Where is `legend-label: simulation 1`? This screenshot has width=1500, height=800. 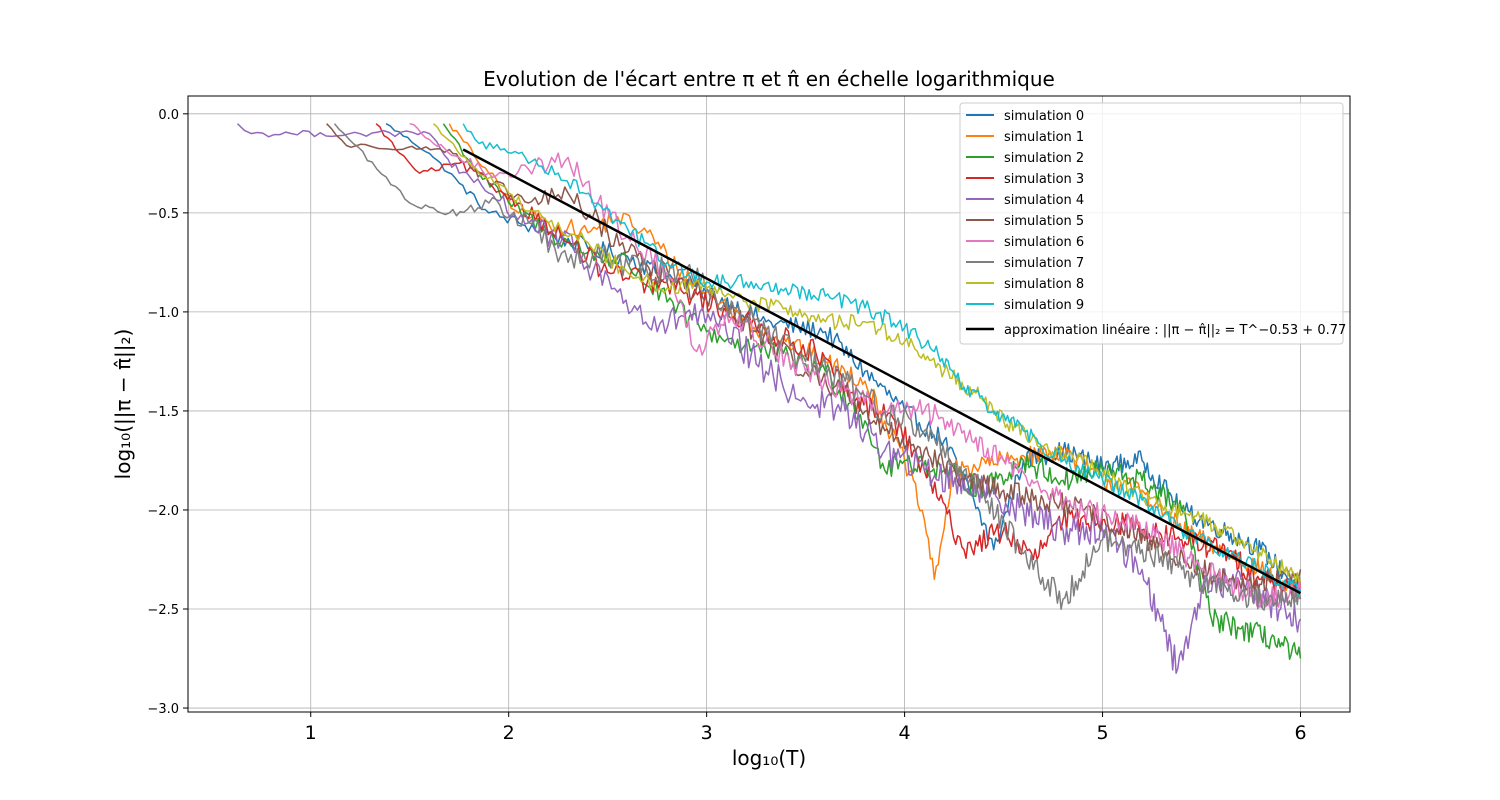
legend-label: simulation 1 is located at coordinates (1044, 137).